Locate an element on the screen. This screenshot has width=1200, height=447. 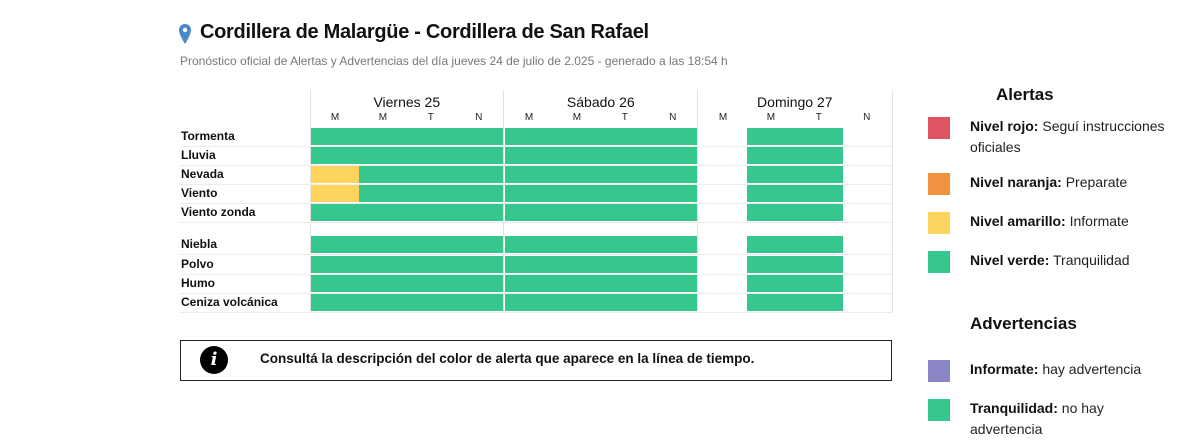
legend-alerta-naranja-swatch is located at coordinates (939, 184).